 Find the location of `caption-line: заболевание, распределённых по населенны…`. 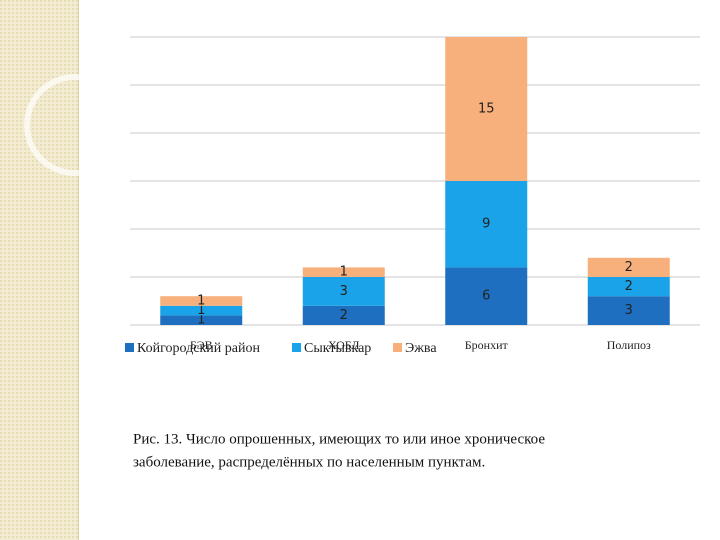

caption-line: заболевание, распределённых по населенны… is located at coordinates (309, 462).